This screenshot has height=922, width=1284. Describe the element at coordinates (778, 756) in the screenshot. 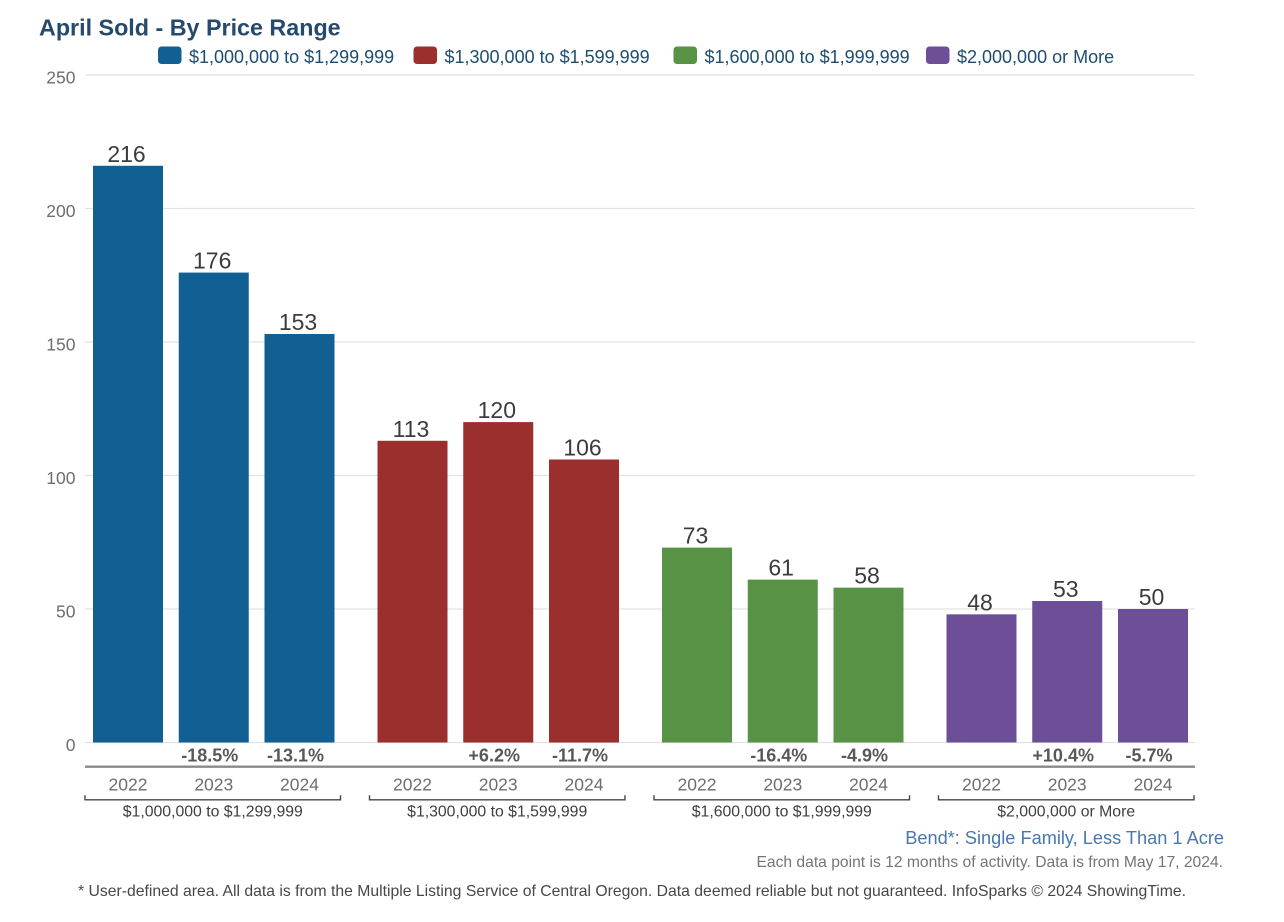

I see `svg-text: -16.4%` at that location.